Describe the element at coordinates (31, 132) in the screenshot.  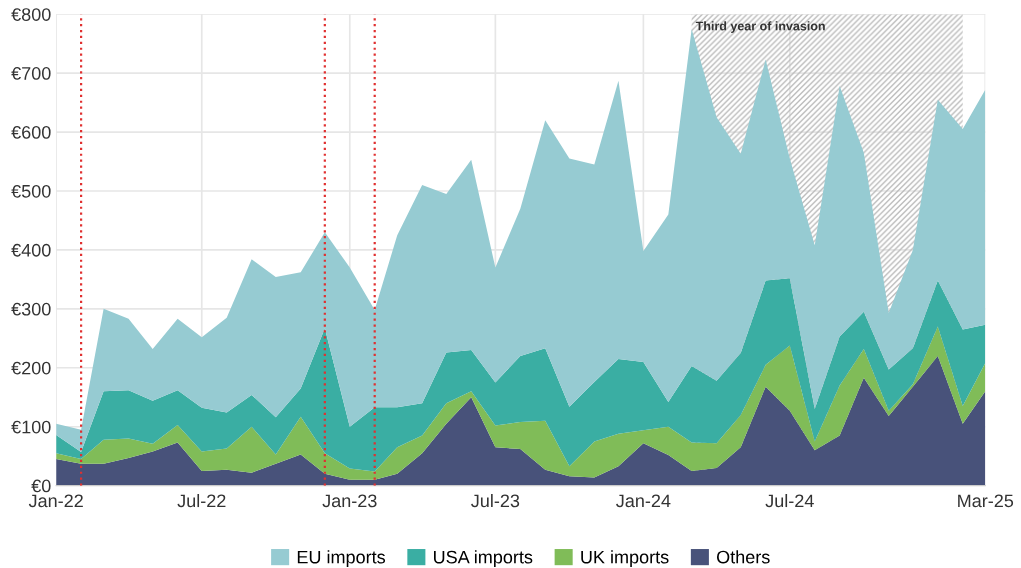
I see `y-tick-label: €600` at that location.